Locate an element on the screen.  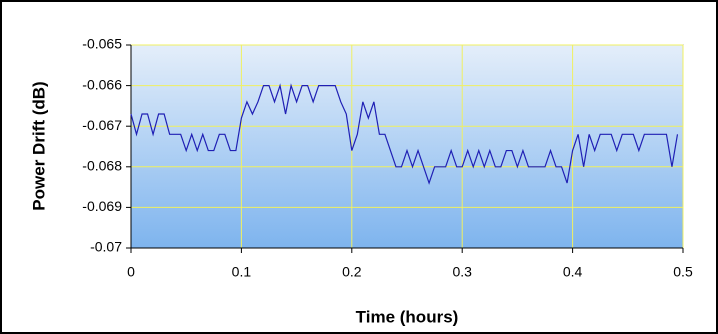
x-tick-label: 0.5 is located at coordinates (683, 272).